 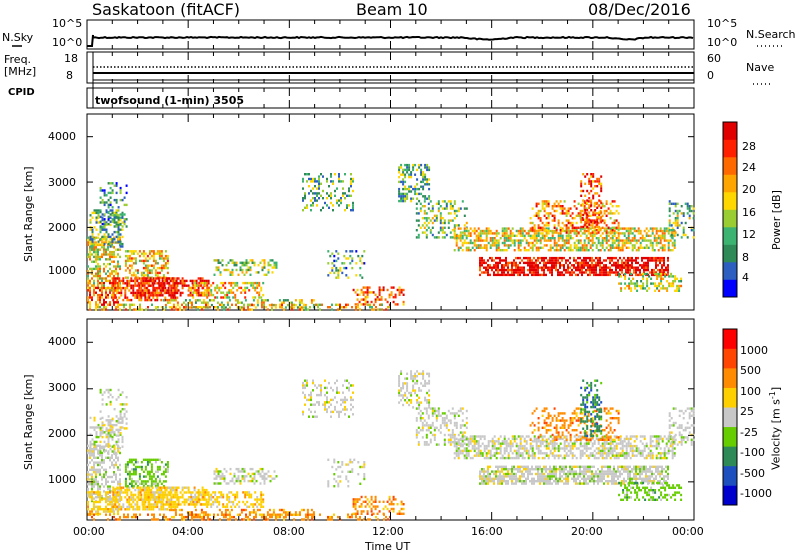 What do you see at coordinates (62, 433) in the screenshot?
I see `velocity-ytick-2000: 2000` at bounding box center [62, 433].